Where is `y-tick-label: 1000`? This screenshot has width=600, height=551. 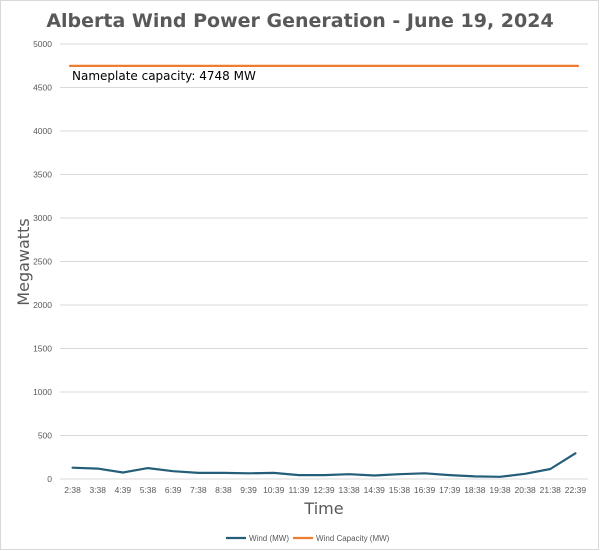 y-tick-label: 1000 is located at coordinates (42, 392).